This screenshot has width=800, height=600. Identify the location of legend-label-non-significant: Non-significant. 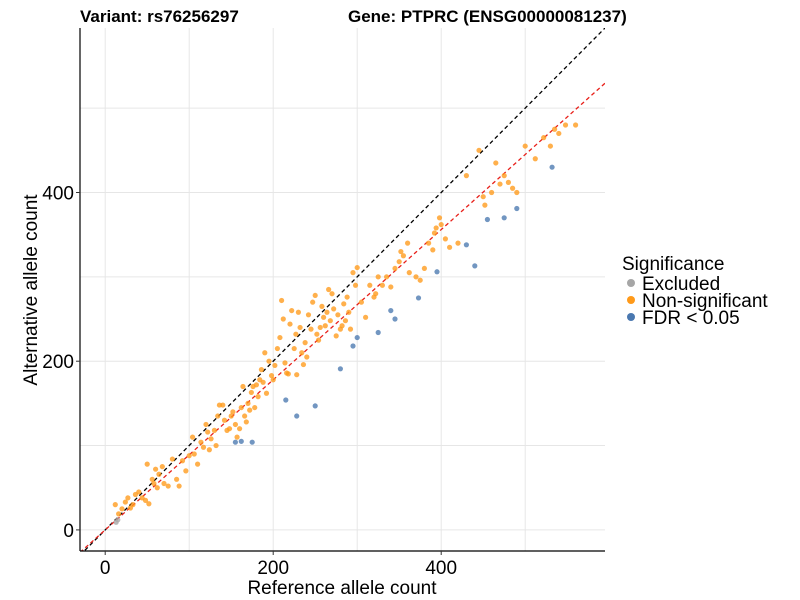
(705, 301).